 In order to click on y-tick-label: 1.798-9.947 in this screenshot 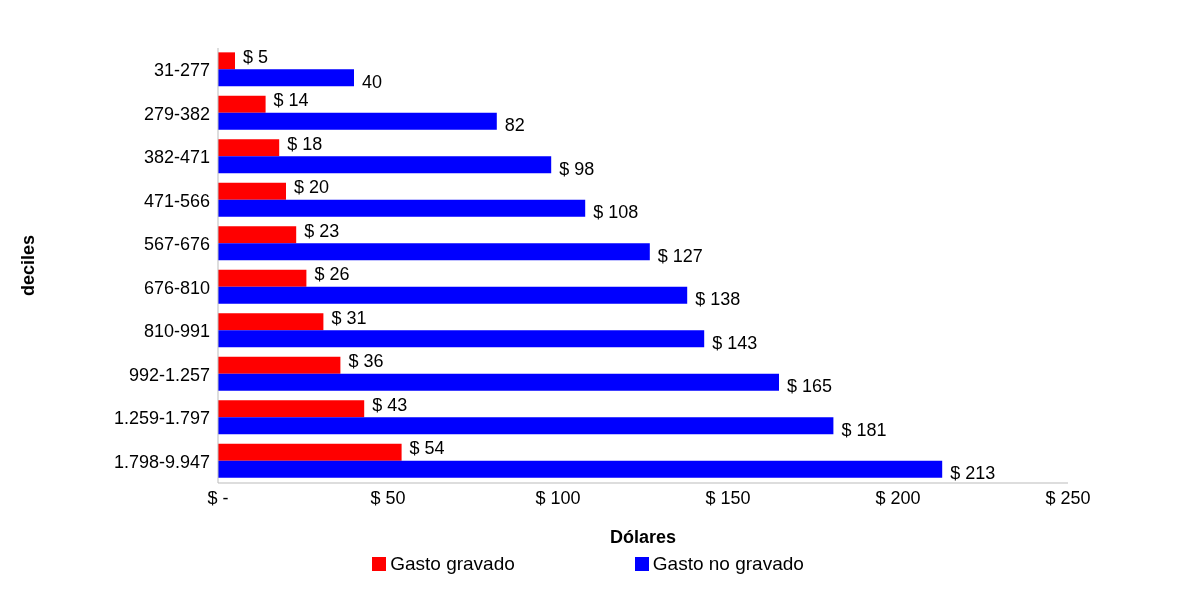, I will do `click(161, 461)`.